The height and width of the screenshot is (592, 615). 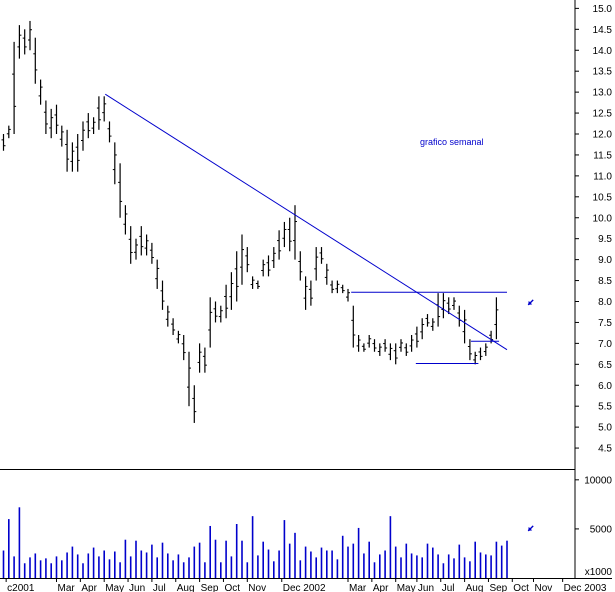 What do you see at coordinates (605, 260) in the screenshot?
I see `price-tick-label: 9.0` at bounding box center [605, 260].